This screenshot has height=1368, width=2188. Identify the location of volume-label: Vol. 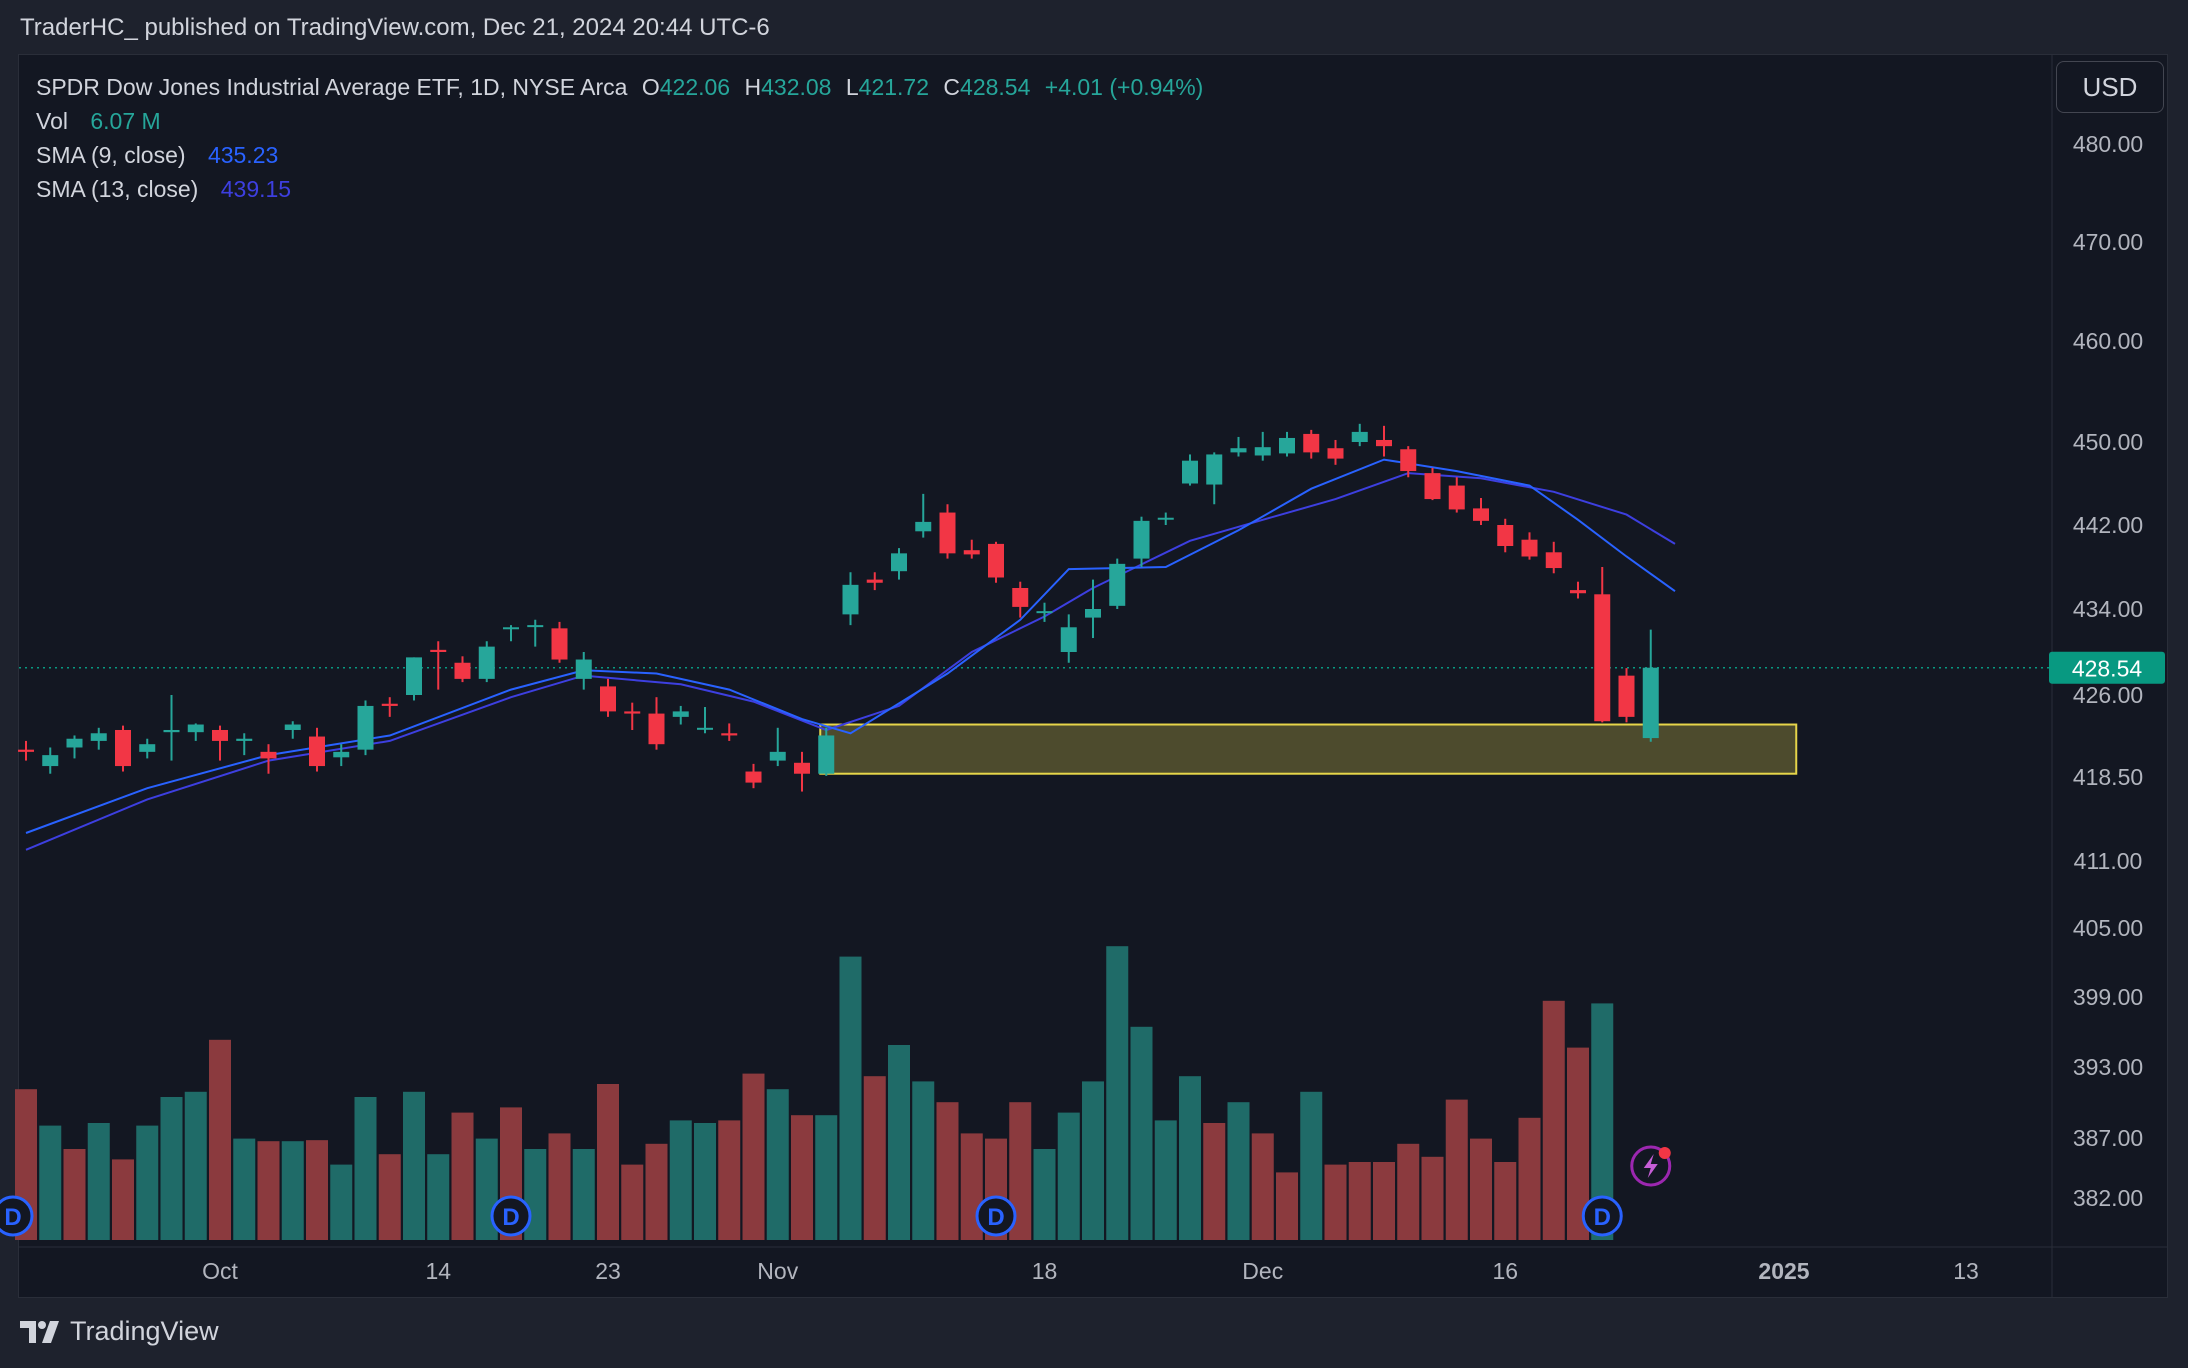
(52, 121).